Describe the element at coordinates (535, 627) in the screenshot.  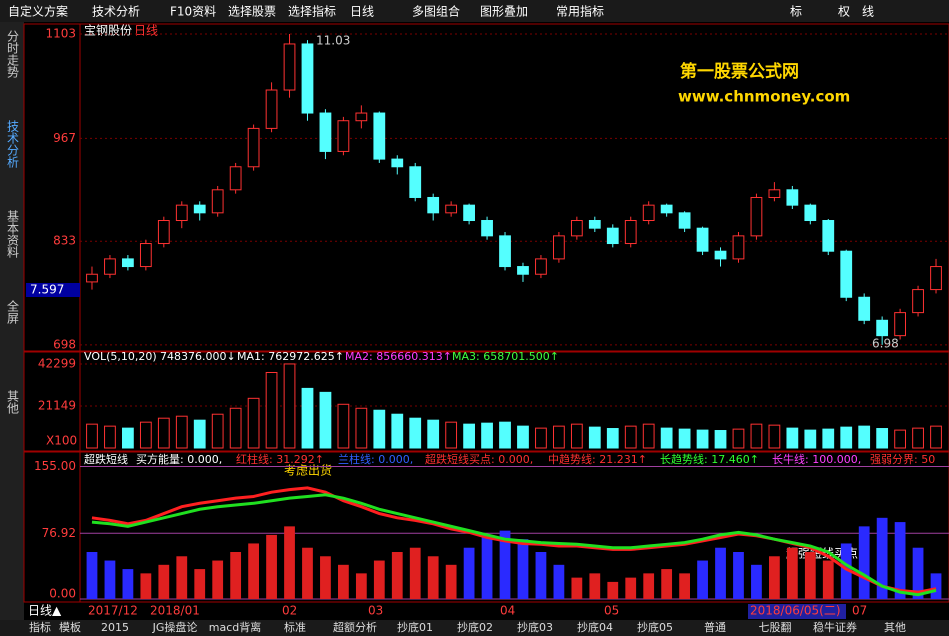
I see `bottom-tab: 抄底03` at that location.